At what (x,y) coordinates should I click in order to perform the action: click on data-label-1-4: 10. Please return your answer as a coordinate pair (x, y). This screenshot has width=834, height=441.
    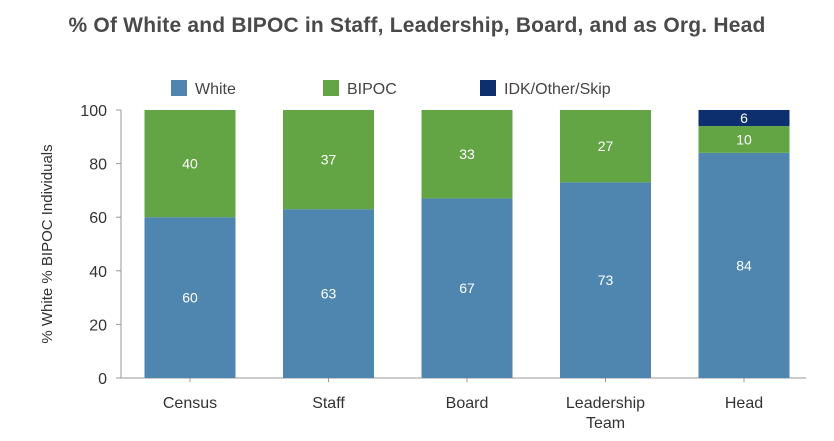
    Looking at the image, I should click on (744, 139).